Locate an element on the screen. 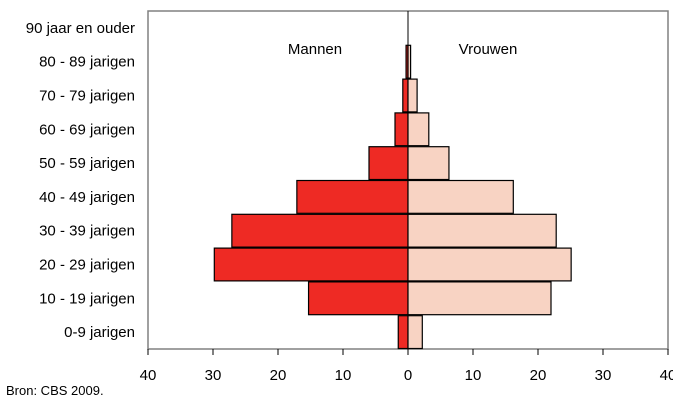  category-label: 10 - 19 jarigen is located at coordinates (87, 298).